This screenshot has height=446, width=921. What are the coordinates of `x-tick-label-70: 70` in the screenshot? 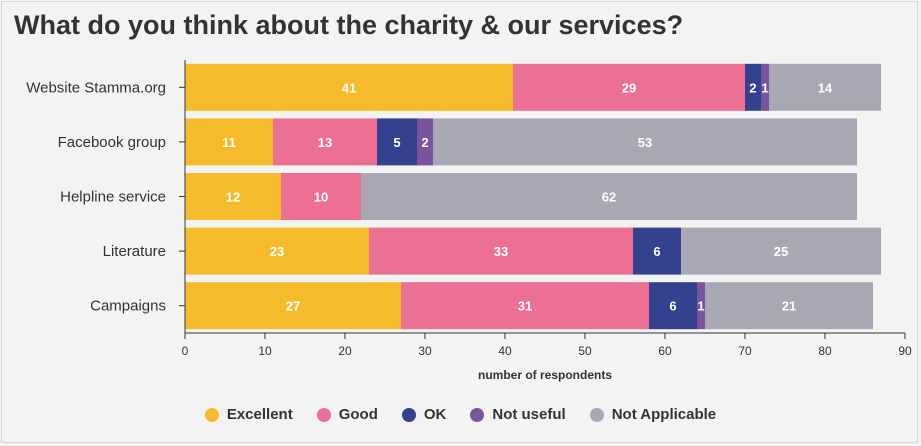 It's located at (745, 351).